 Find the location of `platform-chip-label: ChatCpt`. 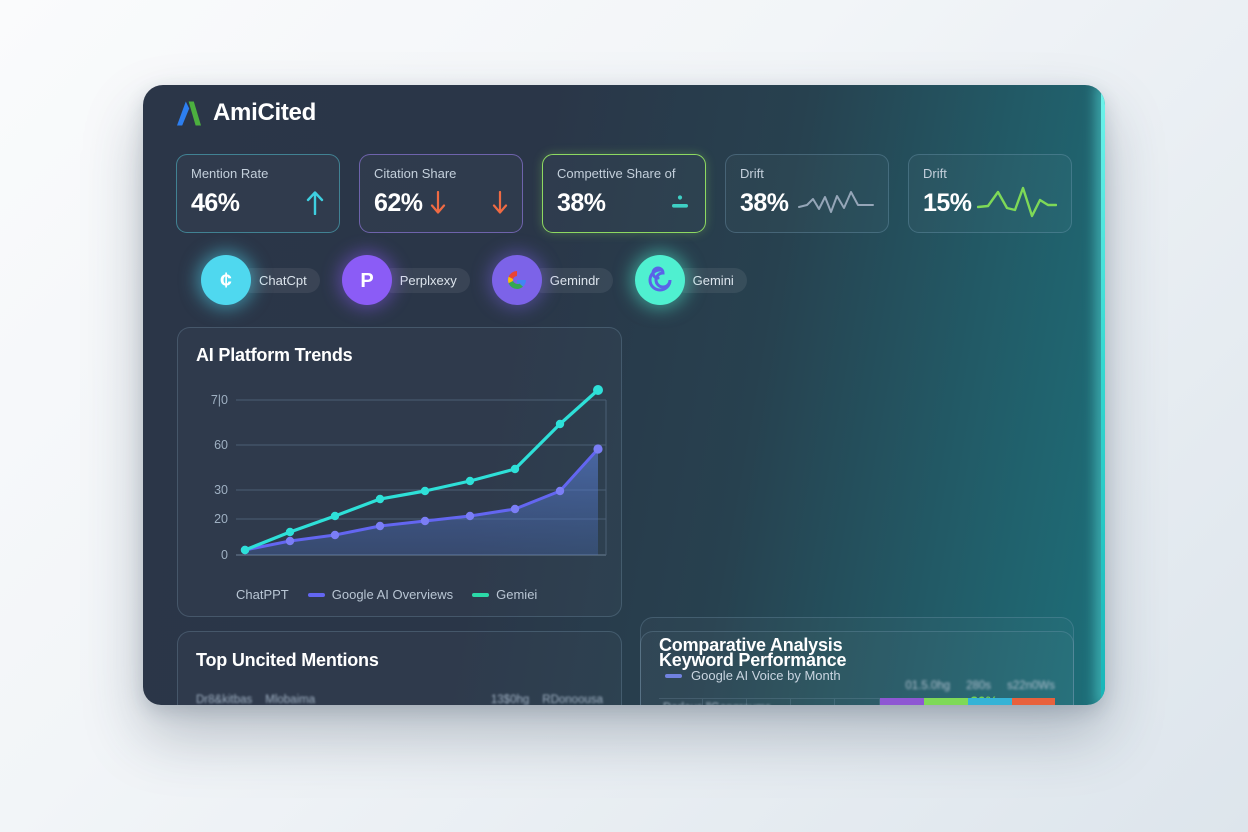

platform-chip-label: ChatCpt is located at coordinates (279, 280).